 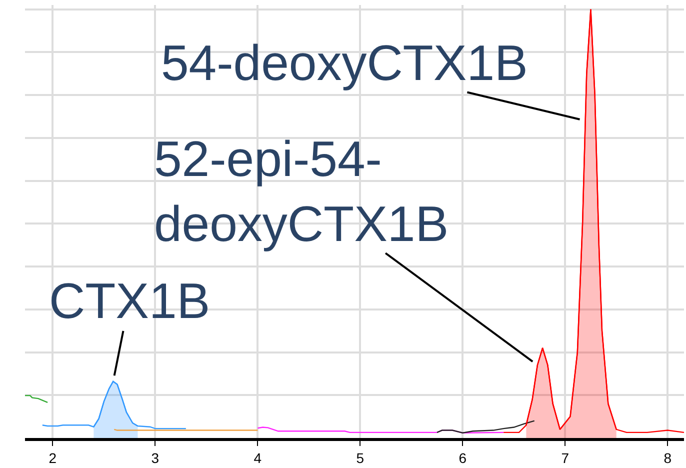 What do you see at coordinates (52, 458) in the screenshot?
I see `x-tick-label: 2` at bounding box center [52, 458].